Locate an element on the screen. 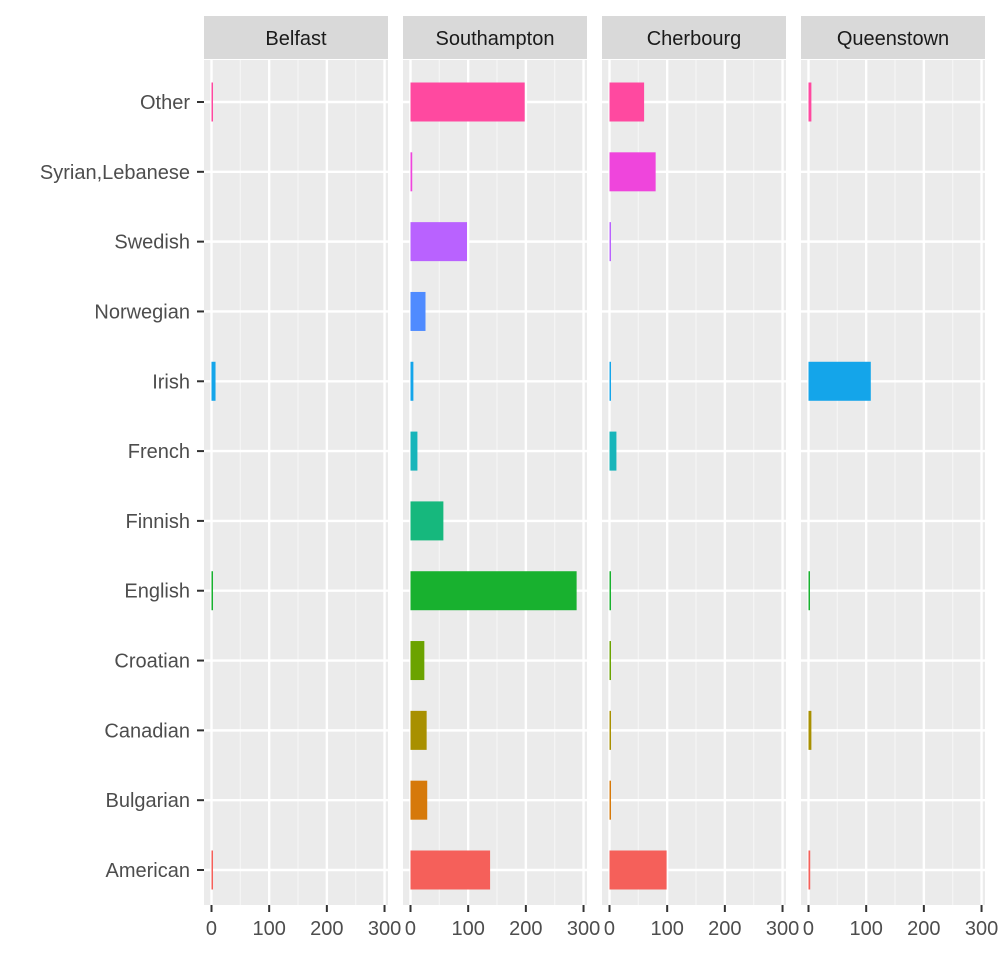 The image size is (998, 960). y-tick-label: Croatian is located at coordinates (152, 662).